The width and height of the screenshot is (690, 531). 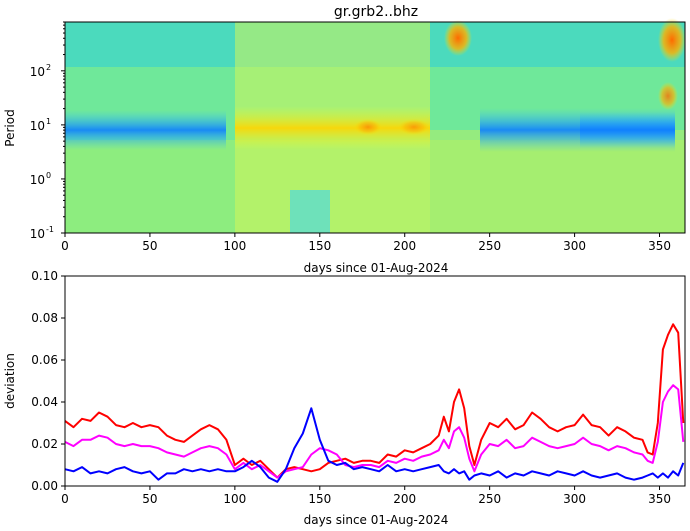 I want to click on deviation-y-axis-label: deviation, so click(x=10, y=381).